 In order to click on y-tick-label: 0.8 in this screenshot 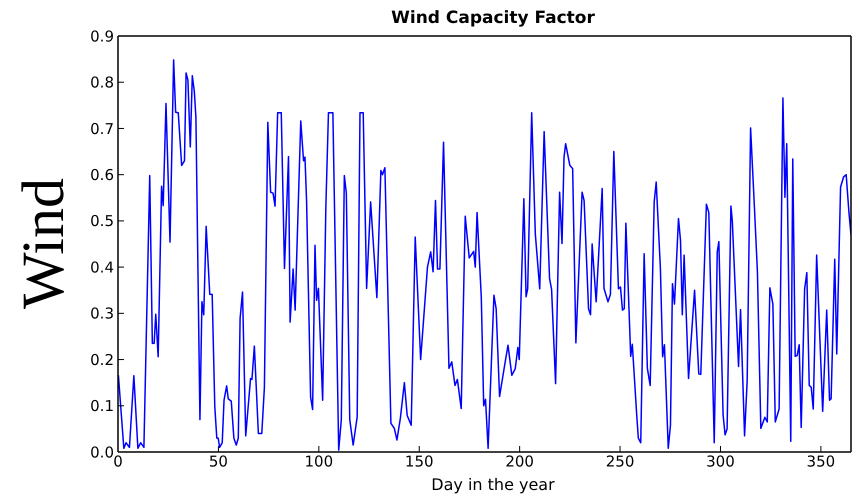, I will do `click(102, 83)`.